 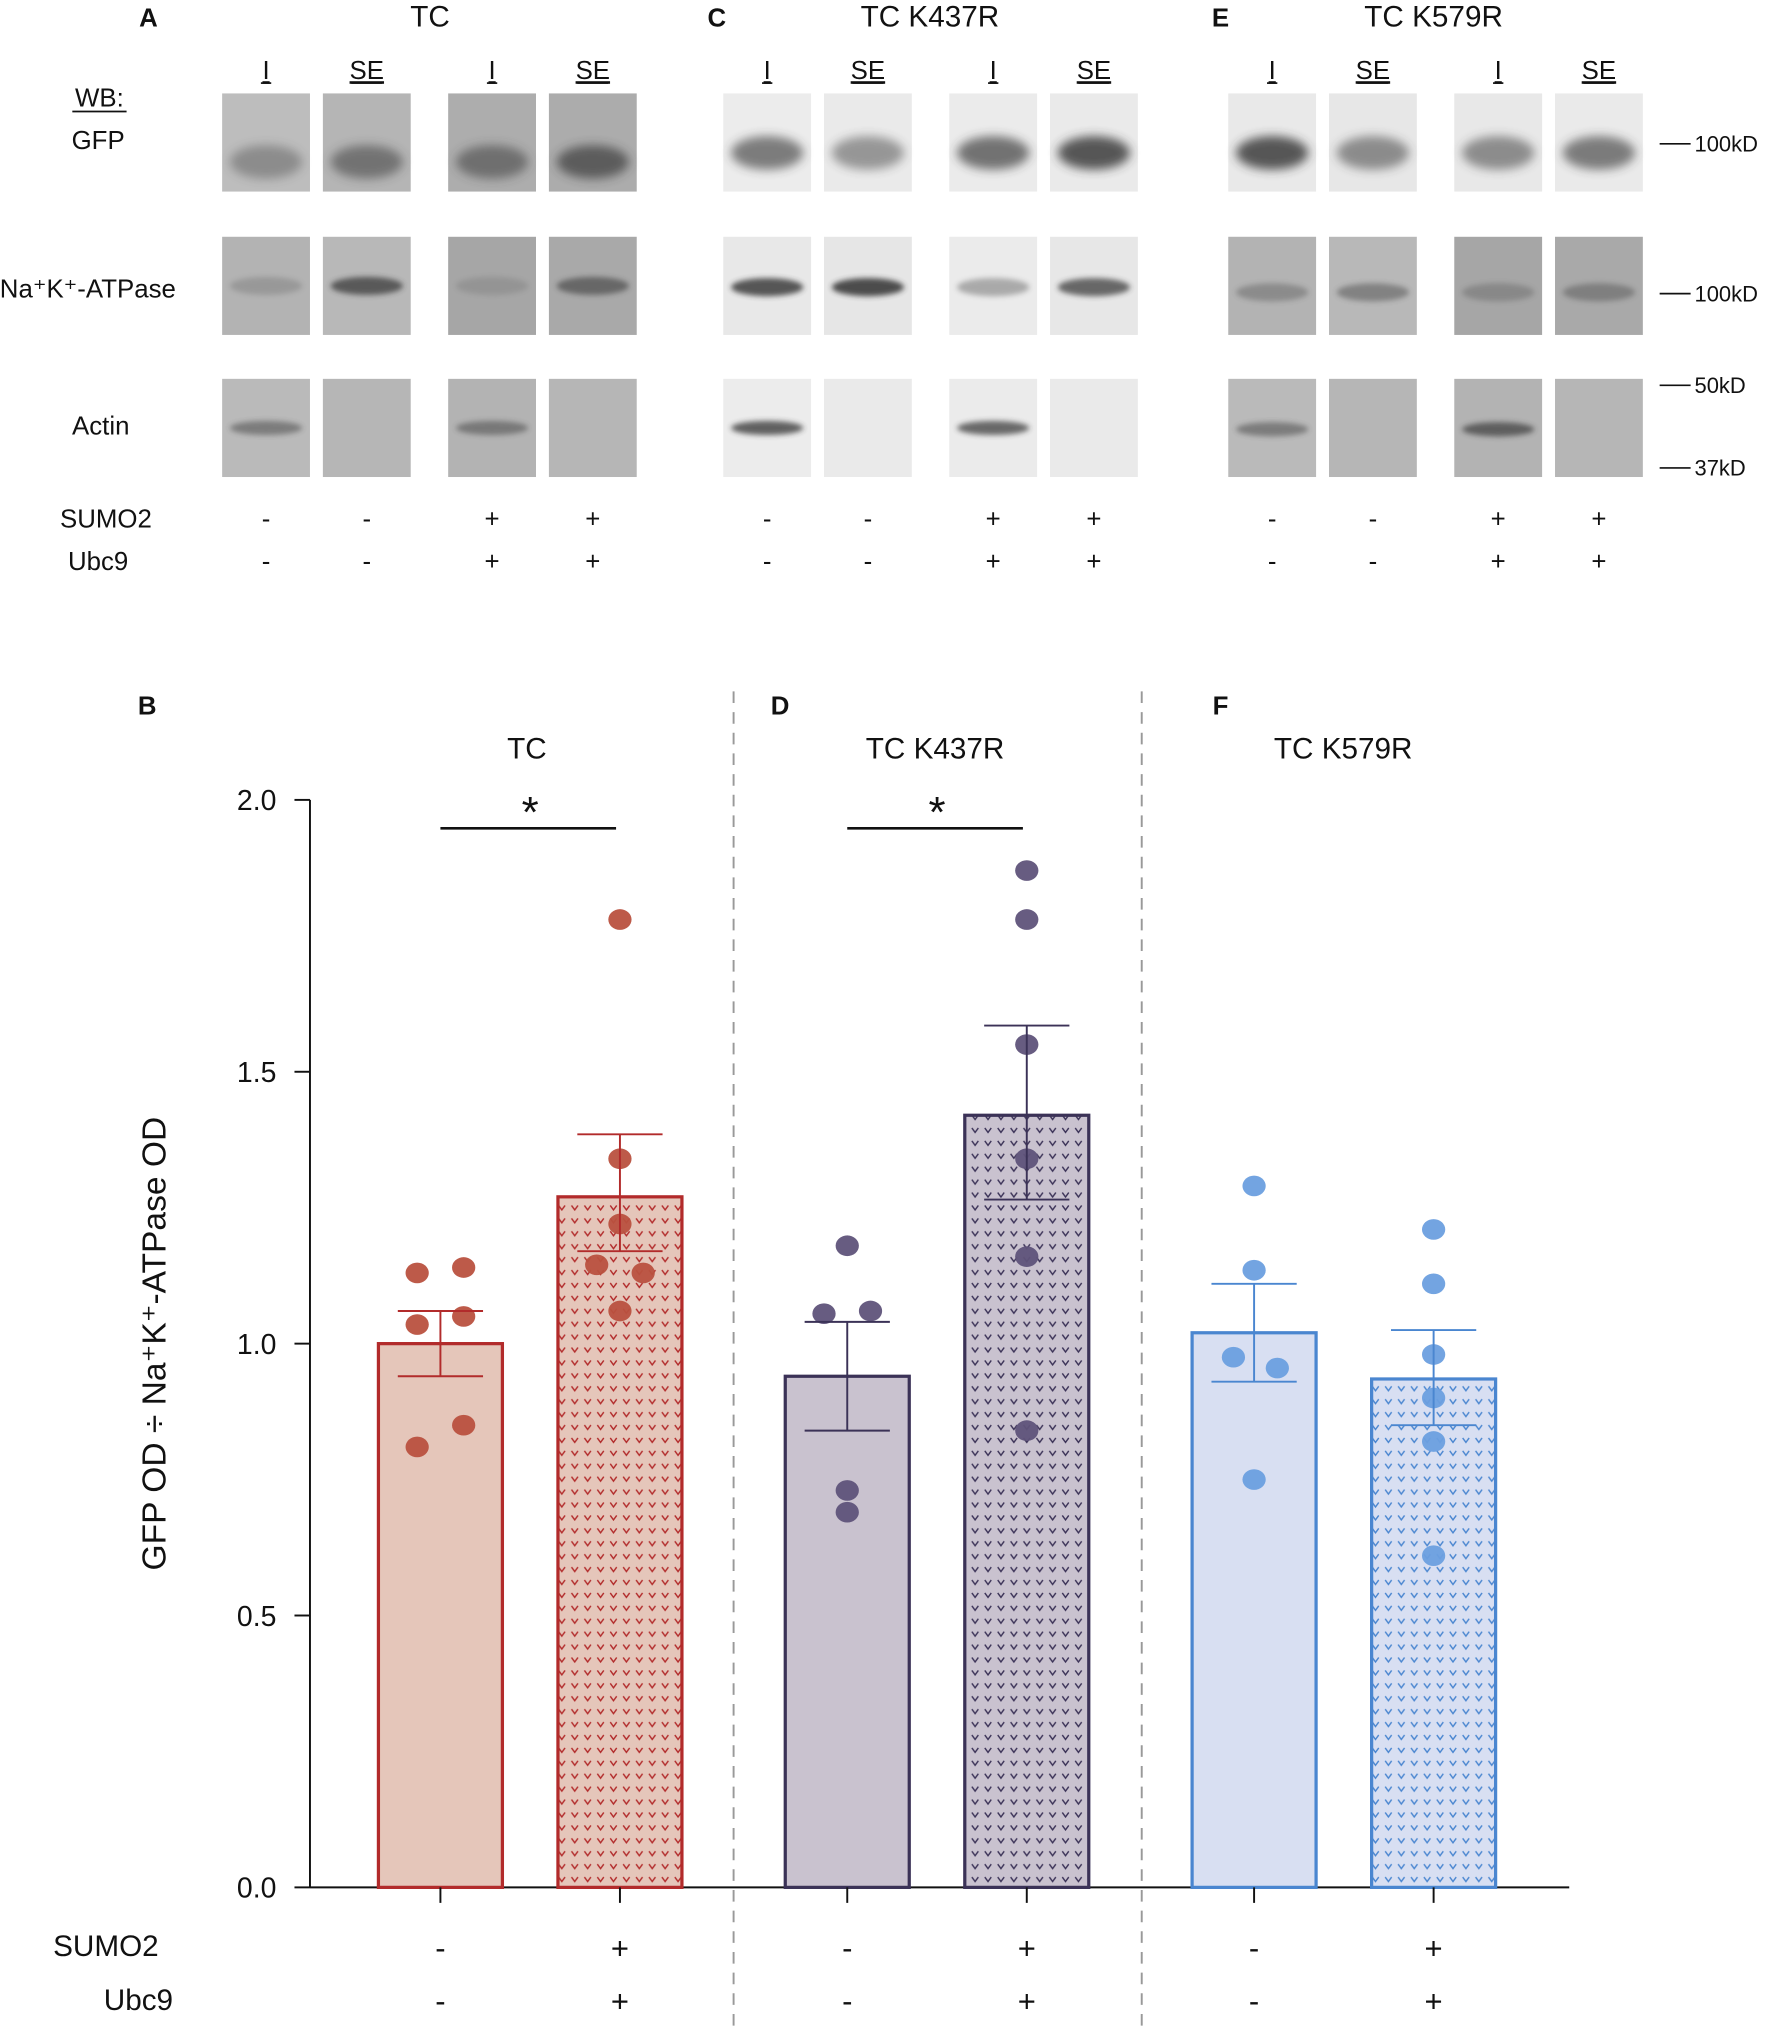 I want to click on panel-title: TC, so click(x=527, y=749).